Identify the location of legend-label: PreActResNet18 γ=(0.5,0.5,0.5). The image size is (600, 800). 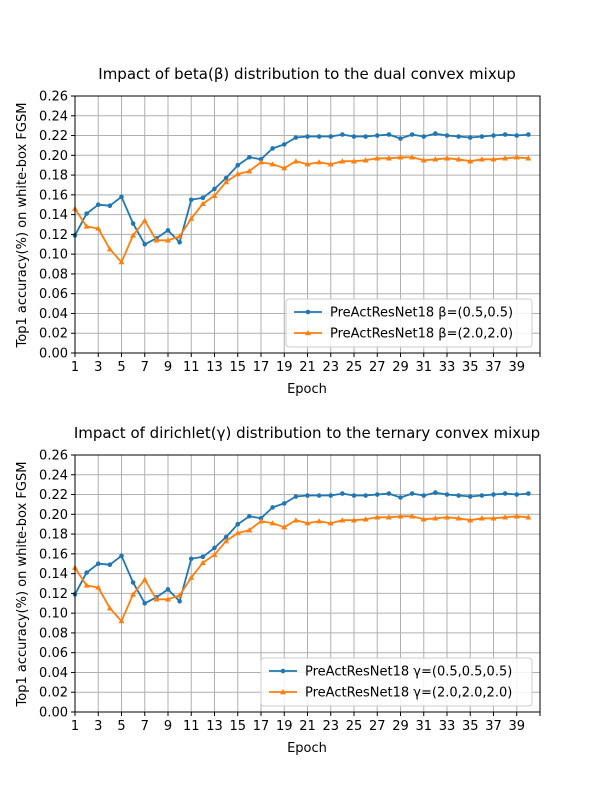
(408, 672).